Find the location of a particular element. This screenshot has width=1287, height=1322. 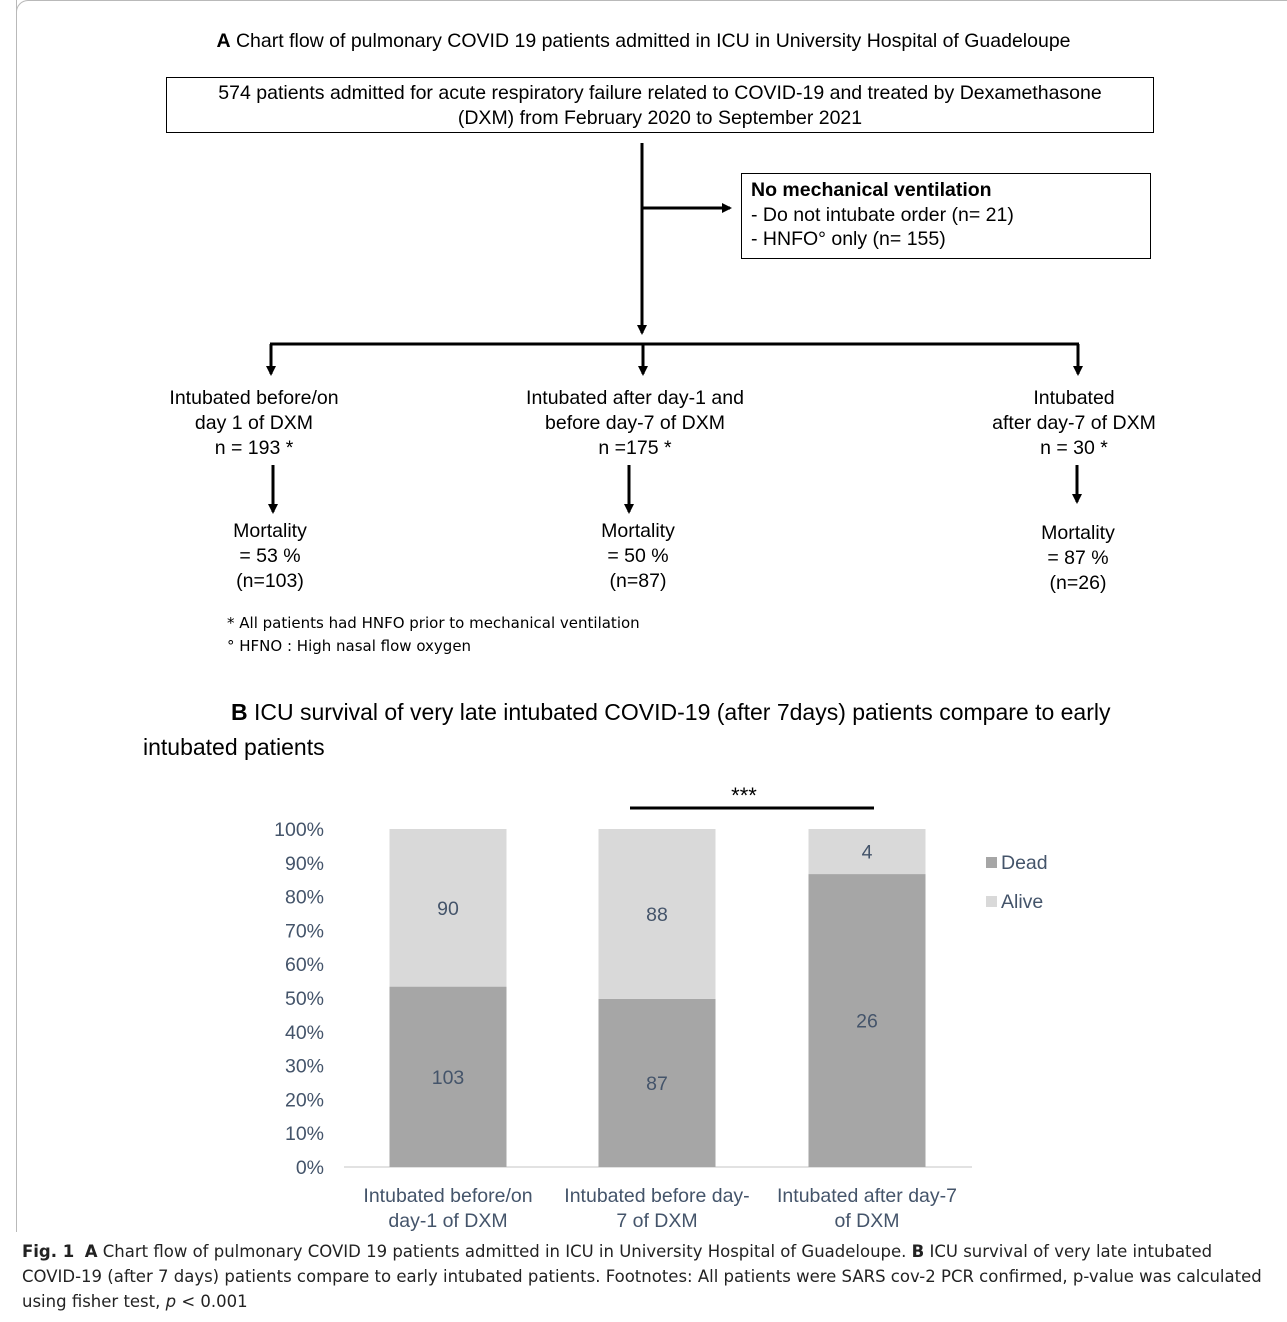

mortality3-label: Mortality is located at coordinates (1078, 533).